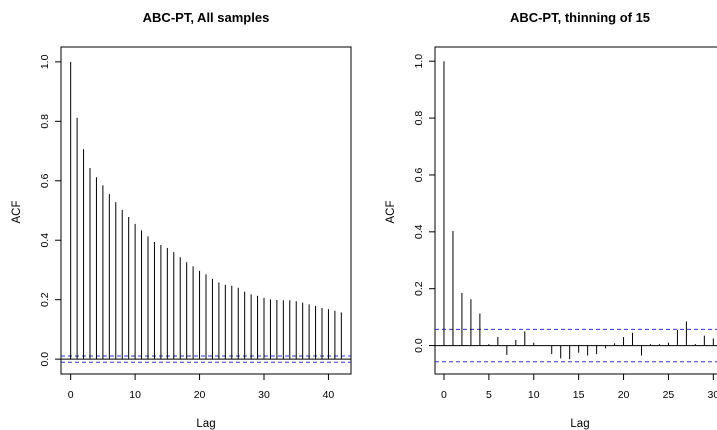 The width and height of the screenshot is (717, 430). I want to click on x-tick-label: 40, so click(329, 395).